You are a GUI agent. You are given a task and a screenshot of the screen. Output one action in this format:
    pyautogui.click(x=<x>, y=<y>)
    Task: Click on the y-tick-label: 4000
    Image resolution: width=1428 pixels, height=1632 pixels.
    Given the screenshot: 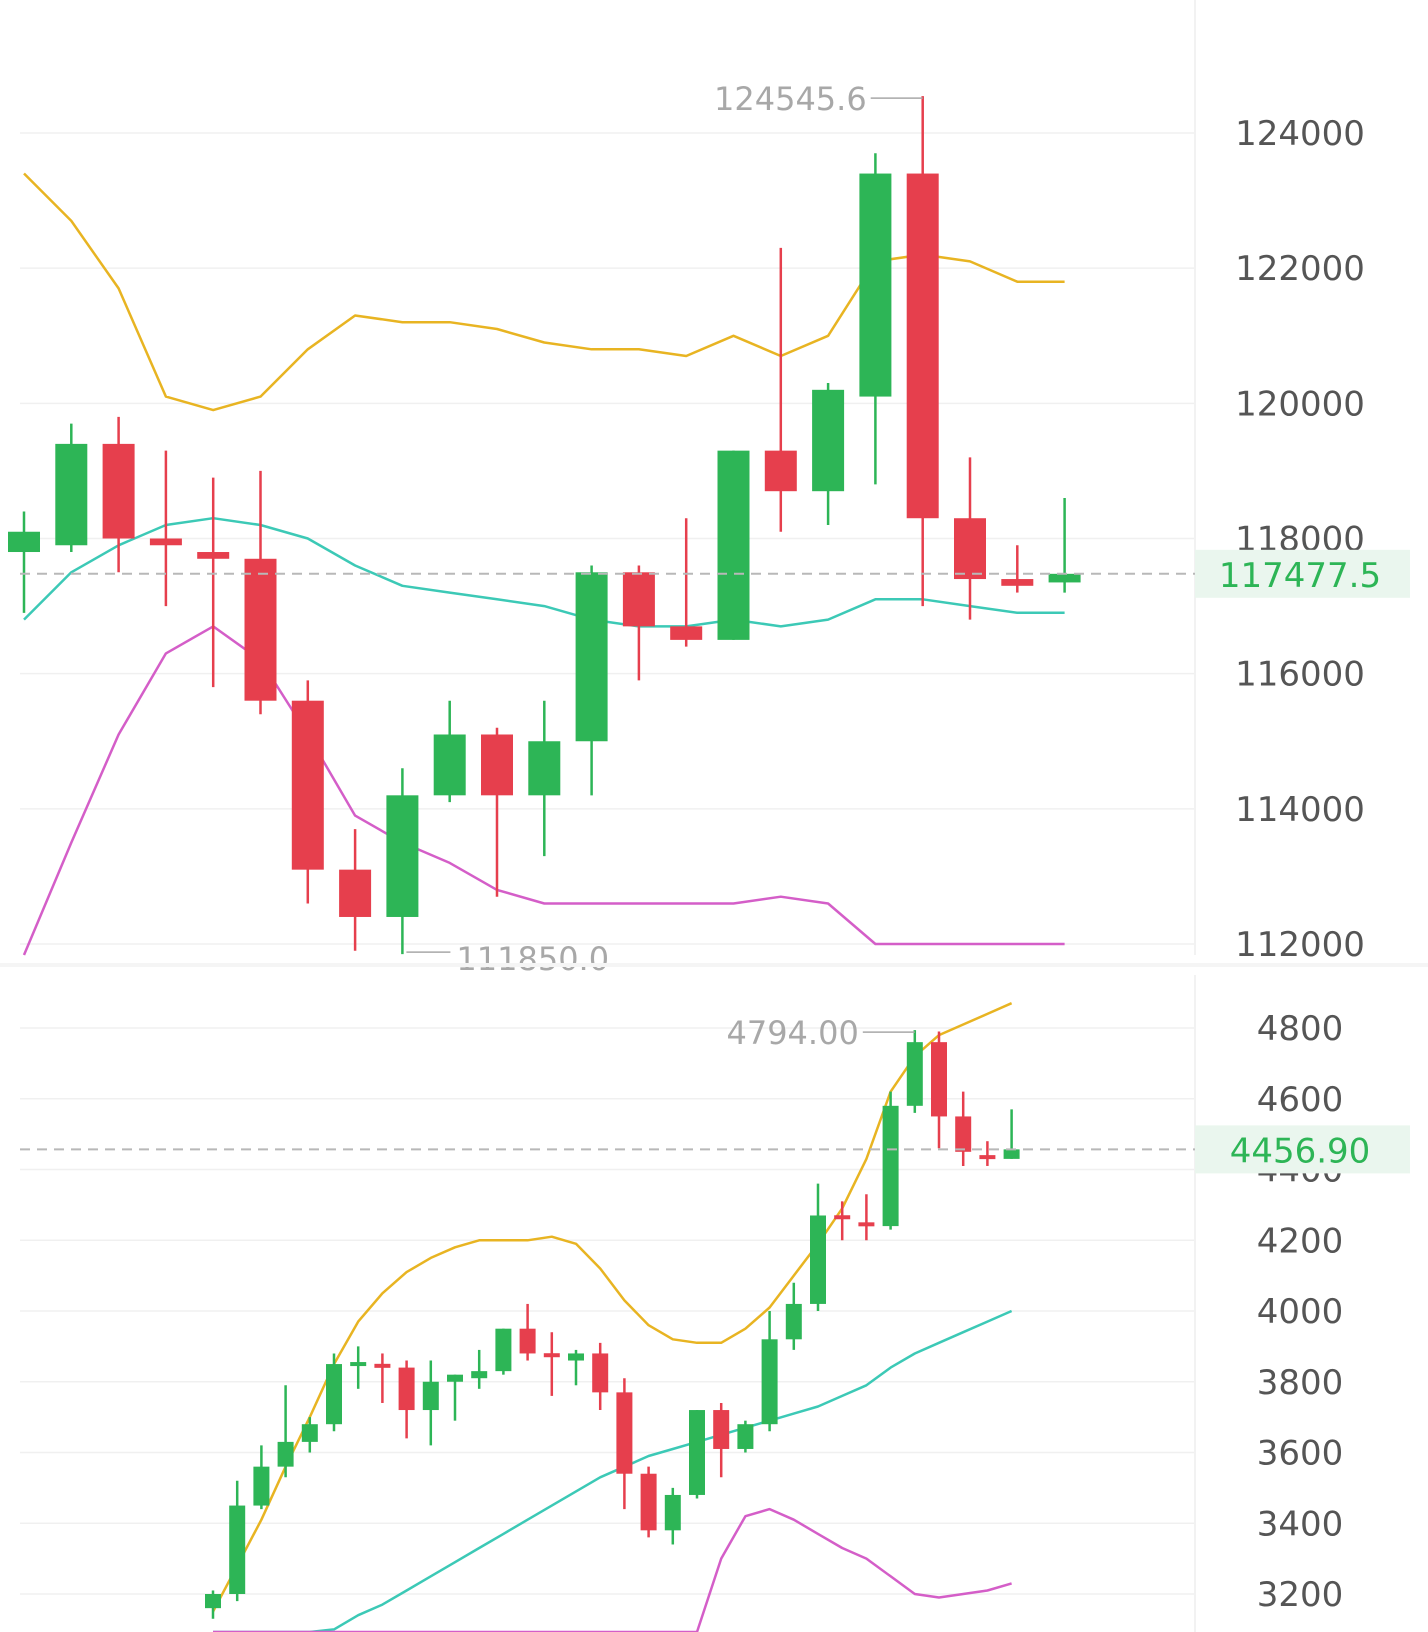 What is the action you would take?
    pyautogui.click(x=1300, y=1312)
    